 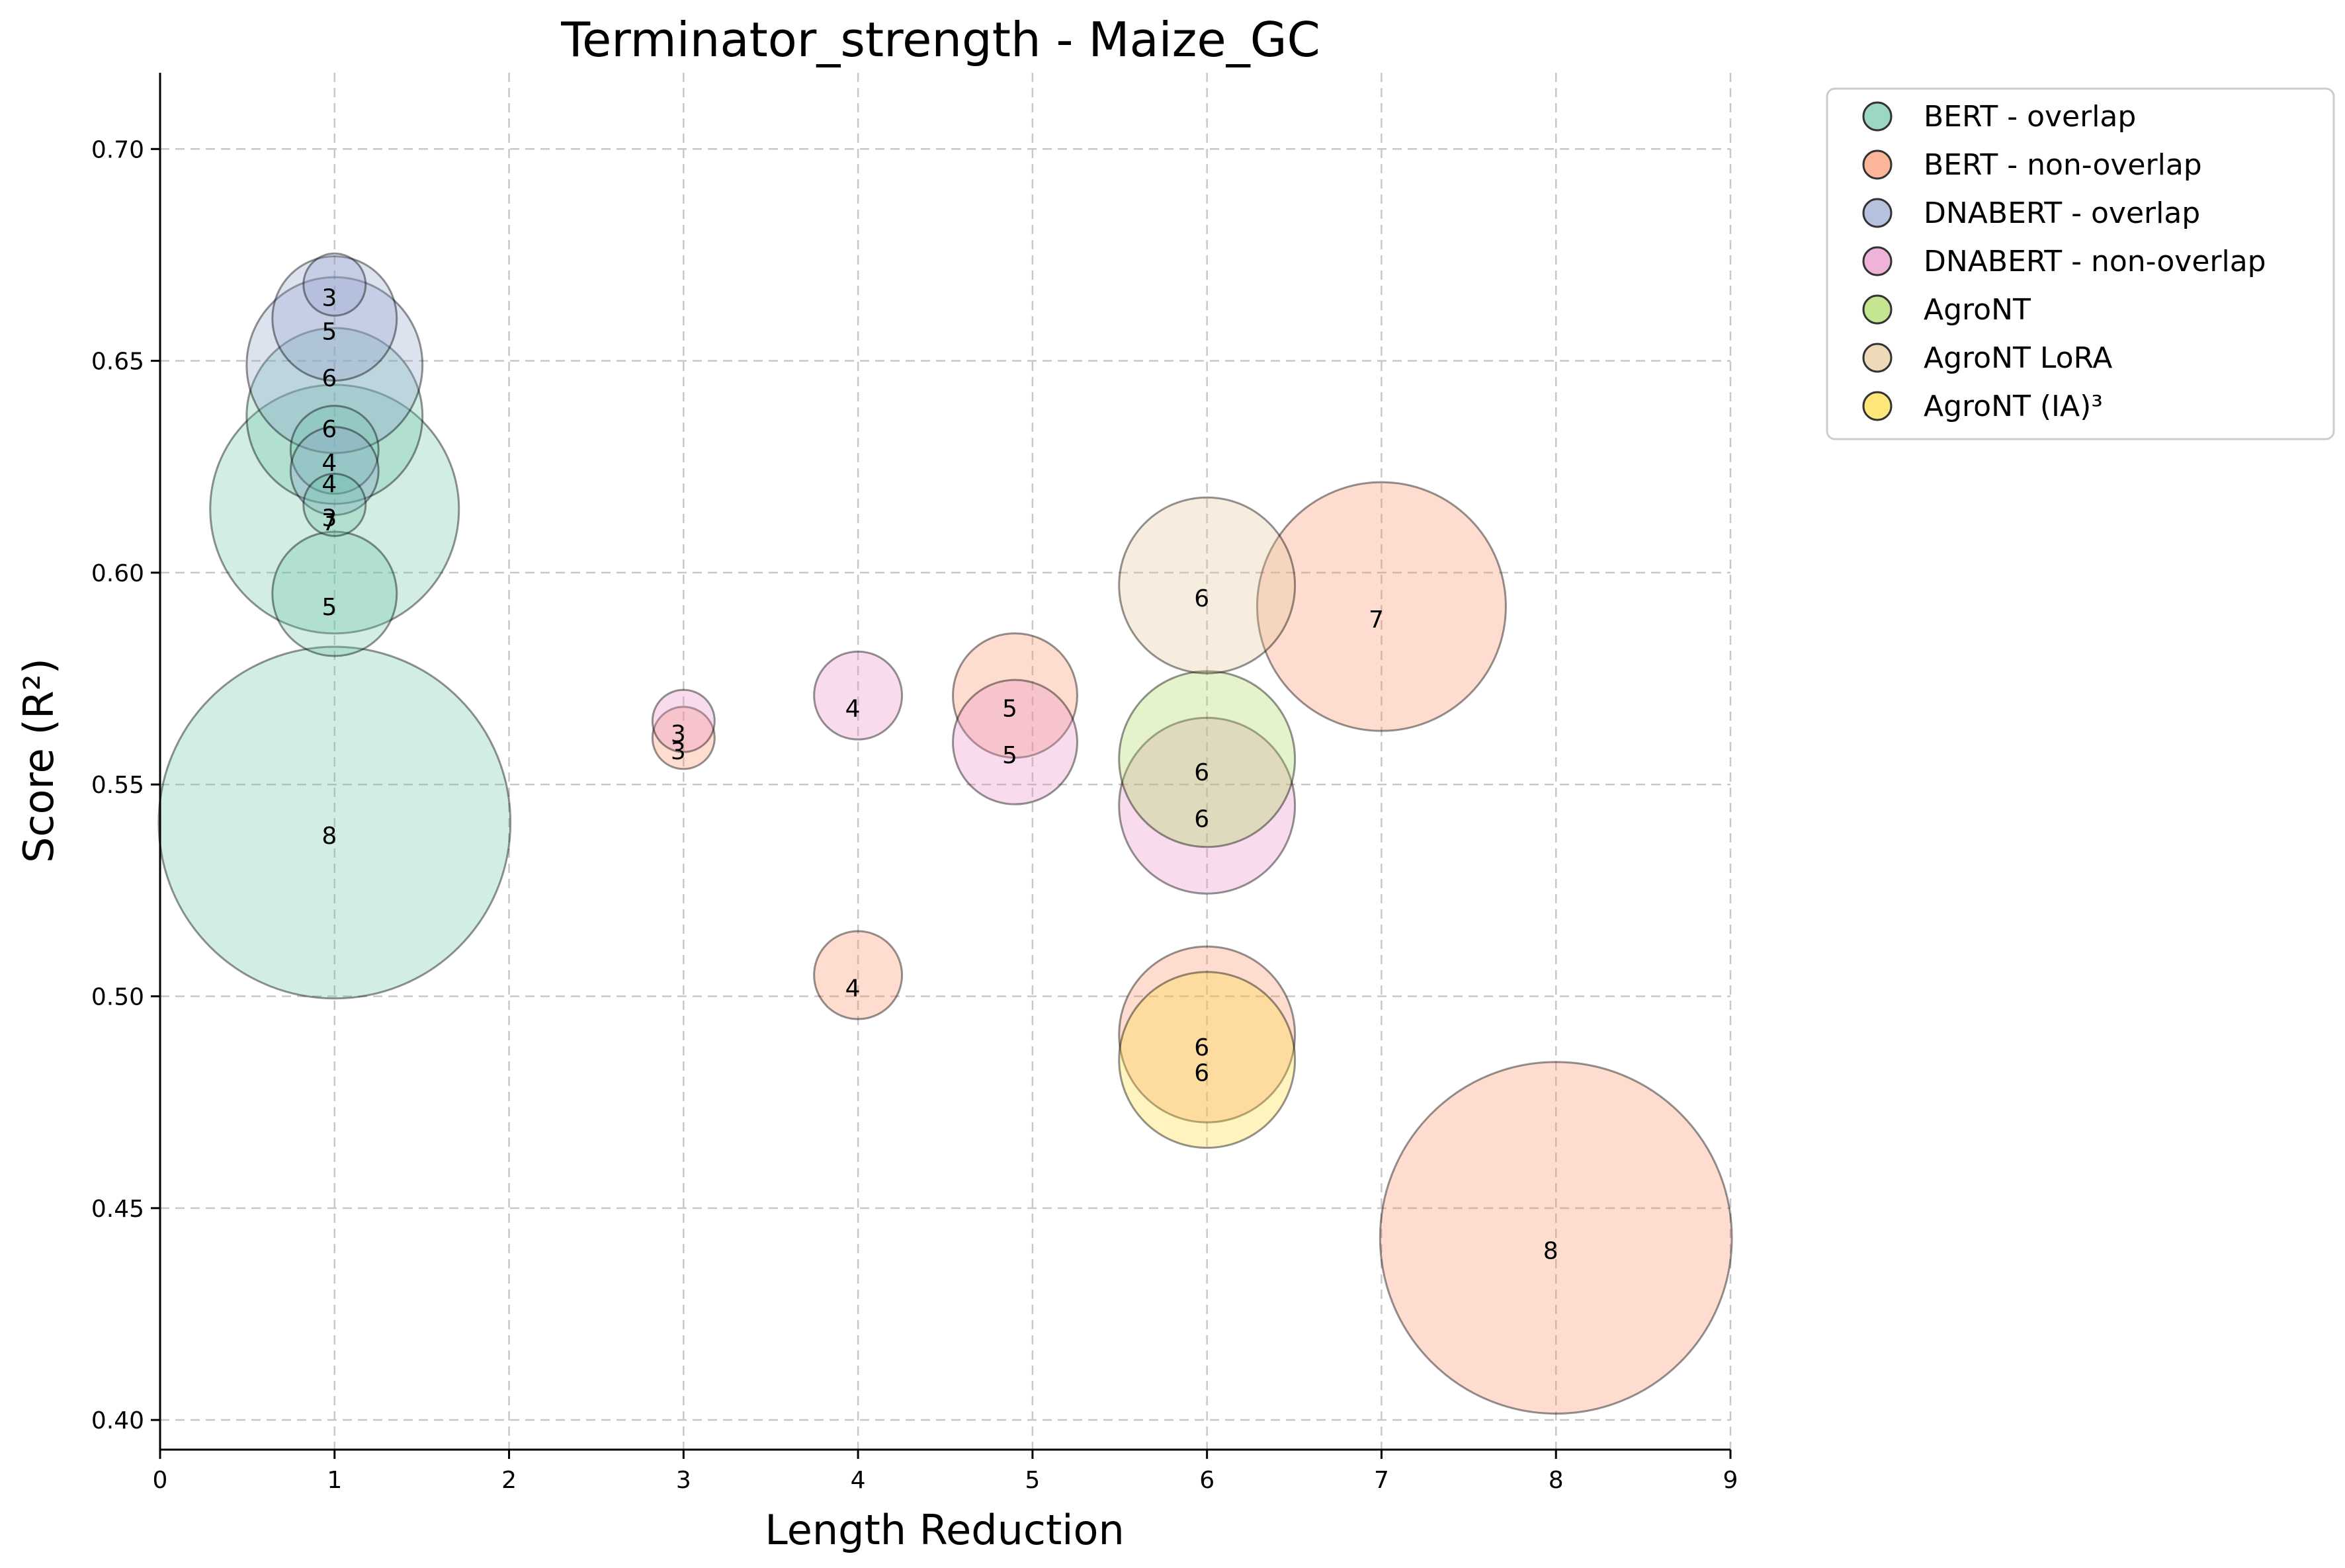 I want to click on x-tick-label: 2, so click(x=509, y=1480).